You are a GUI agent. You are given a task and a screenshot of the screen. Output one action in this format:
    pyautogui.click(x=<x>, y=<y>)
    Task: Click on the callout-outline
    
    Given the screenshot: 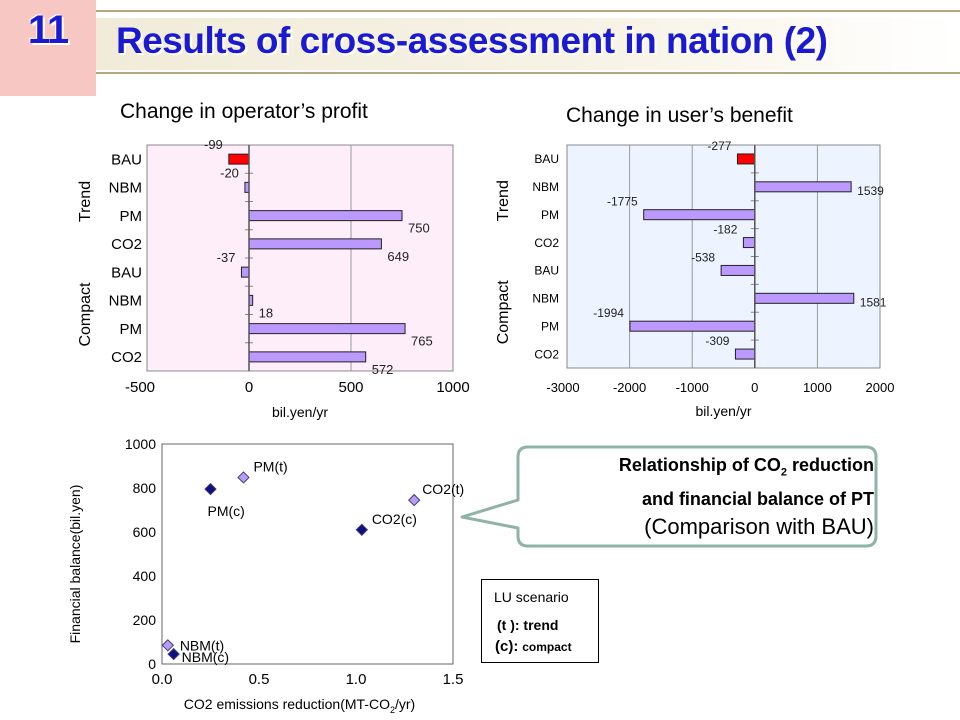 What is the action you would take?
    pyautogui.click(x=669, y=496)
    